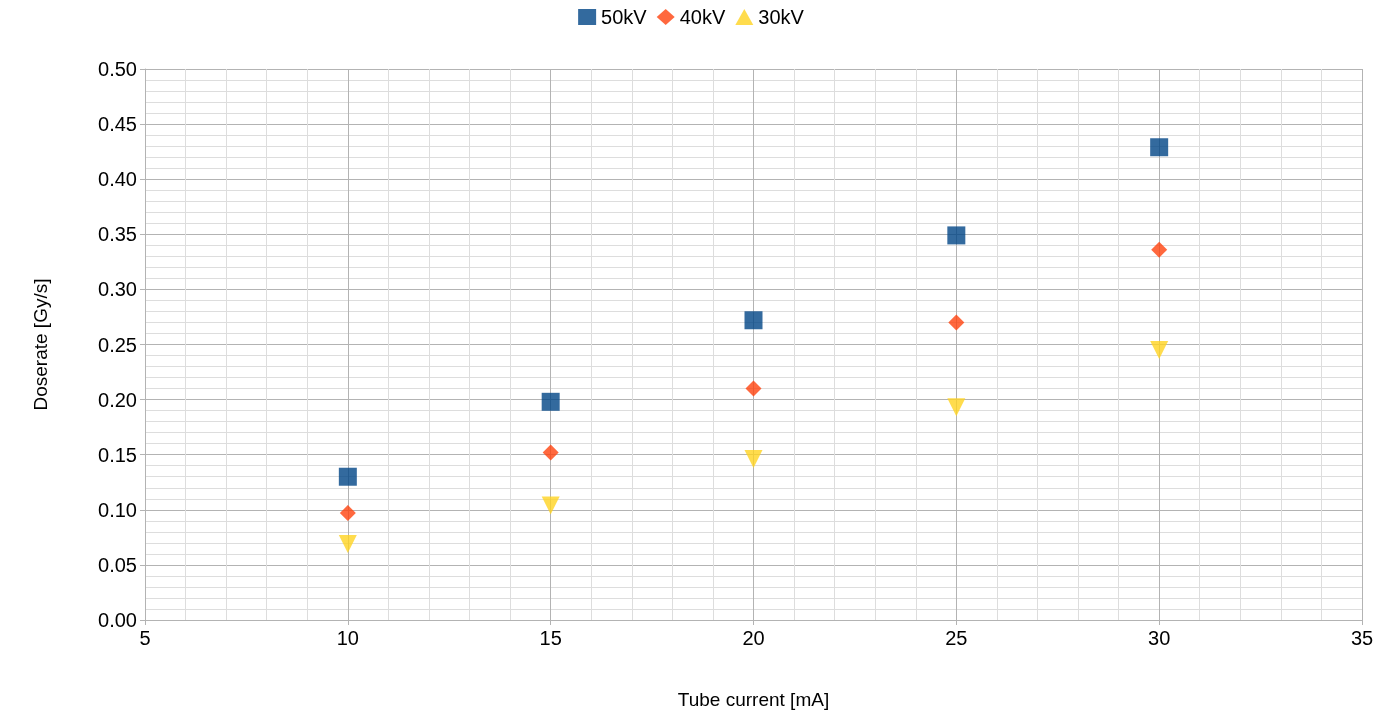 The height and width of the screenshot is (719, 1382). I want to click on y-tick-label: 0.20, so click(117, 399).